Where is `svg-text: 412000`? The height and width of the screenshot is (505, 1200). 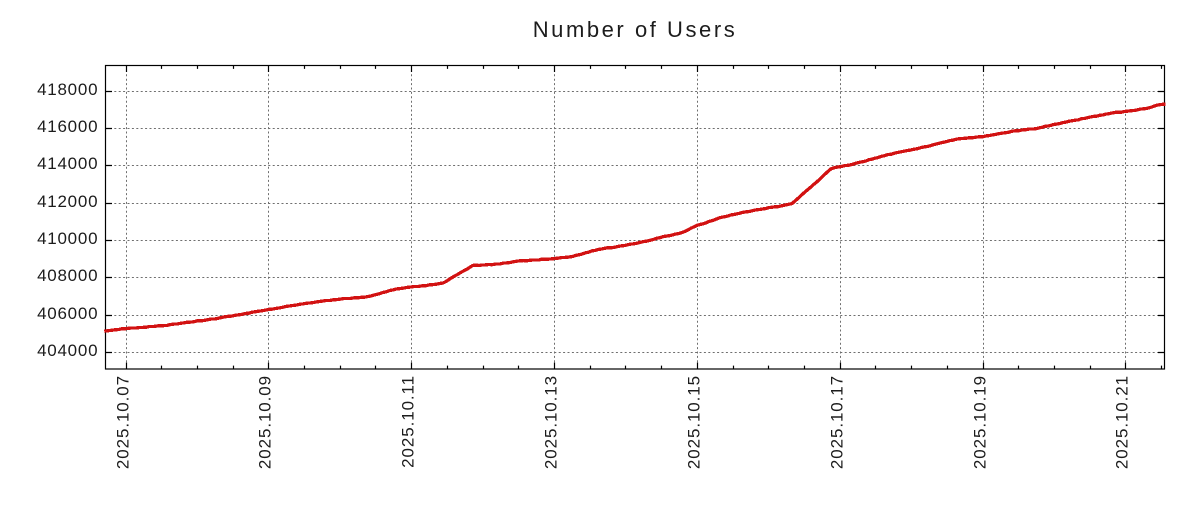
svg-text: 412000 is located at coordinates (67, 201).